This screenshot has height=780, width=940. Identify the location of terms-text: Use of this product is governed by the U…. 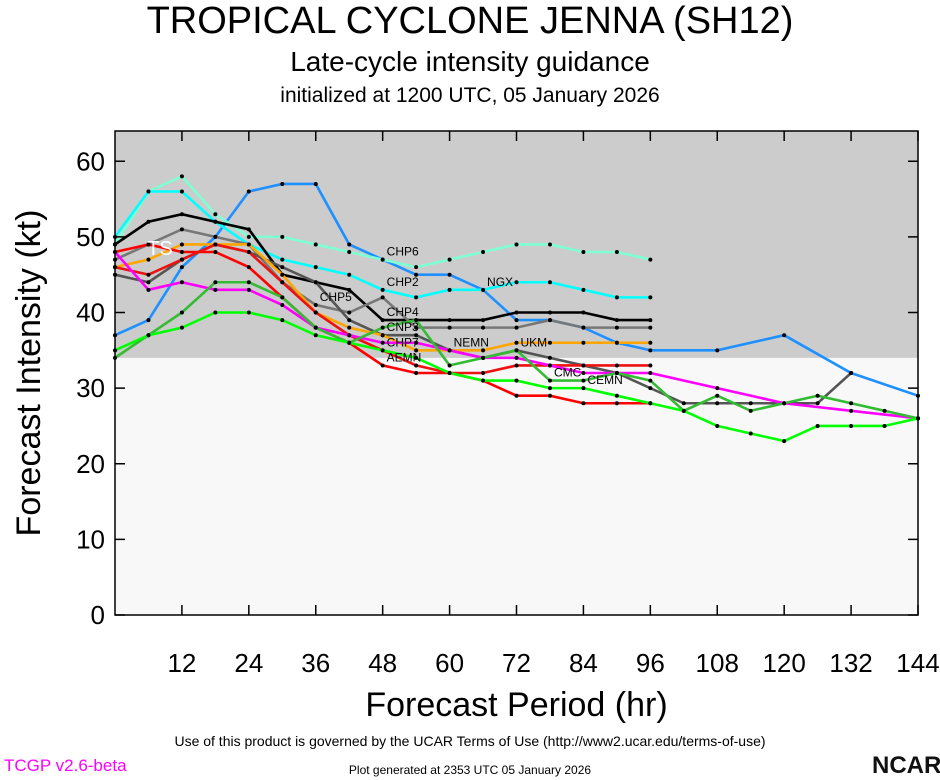
(470, 741).